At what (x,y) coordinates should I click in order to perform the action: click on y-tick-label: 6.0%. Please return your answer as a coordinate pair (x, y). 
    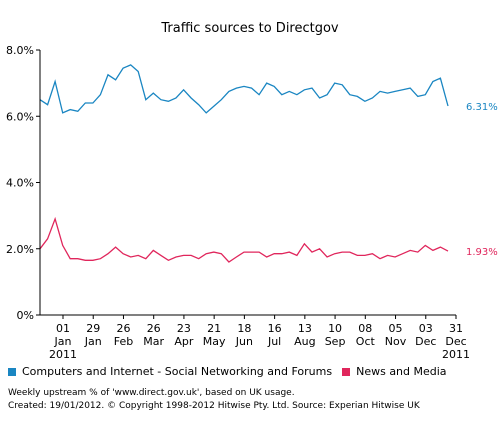
    Looking at the image, I should click on (20, 116).